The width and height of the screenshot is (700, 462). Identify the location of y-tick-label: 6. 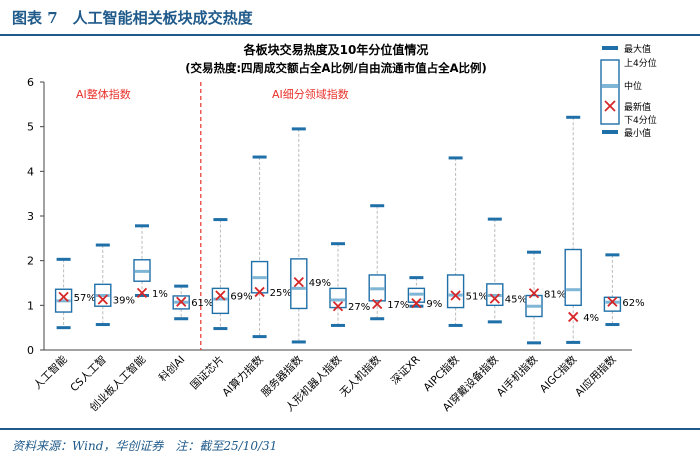
(30, 82).